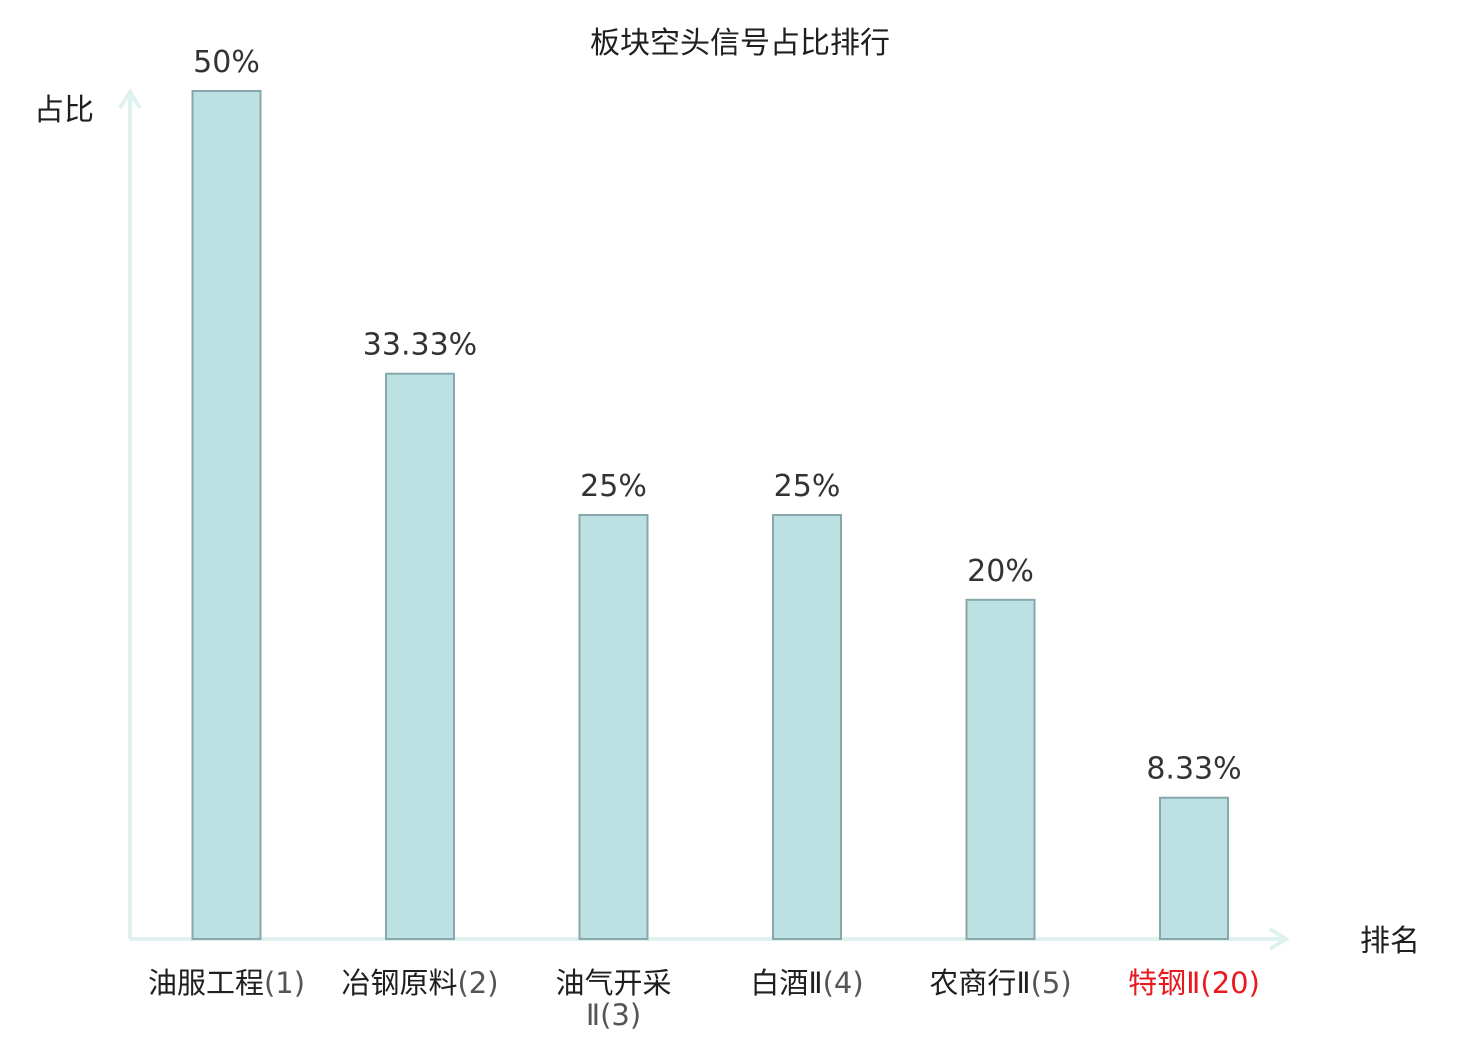  What do you see at coordinates (284, 983) in the screenshot?
I see `x-tick-label-rank: (1)` at bounding box center [284, 983].